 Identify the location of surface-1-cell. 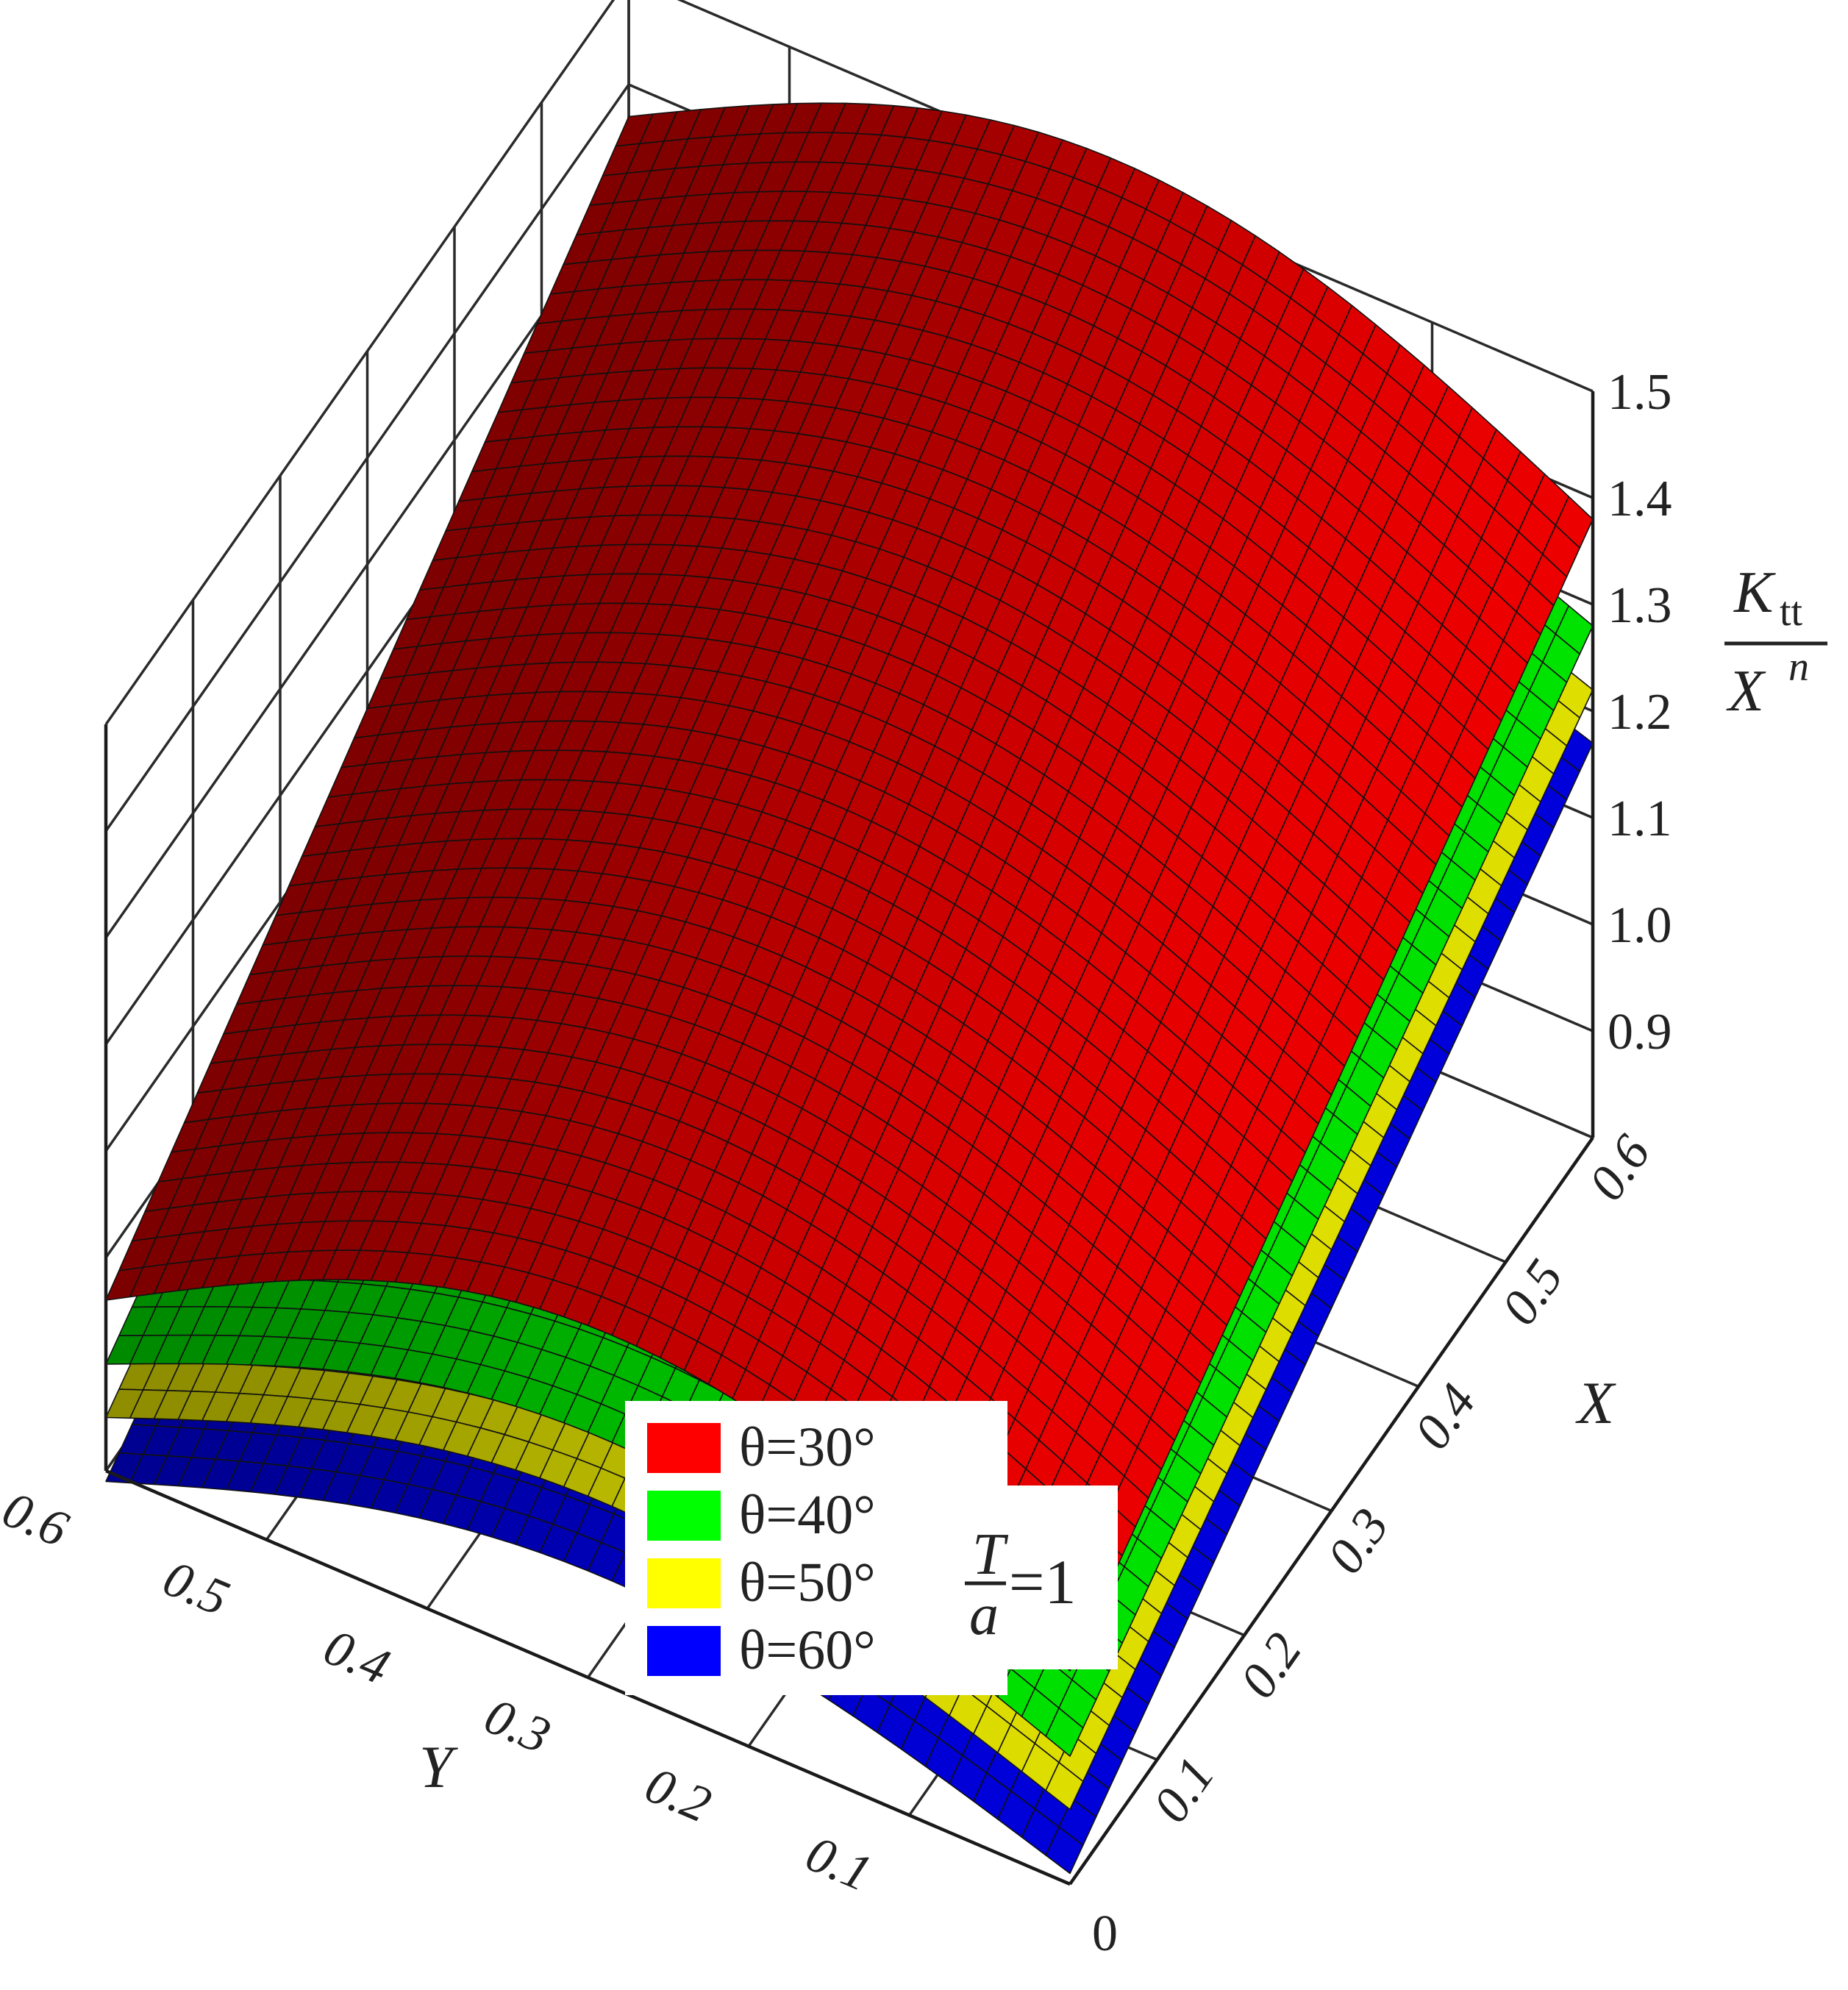
(1064, 1732).